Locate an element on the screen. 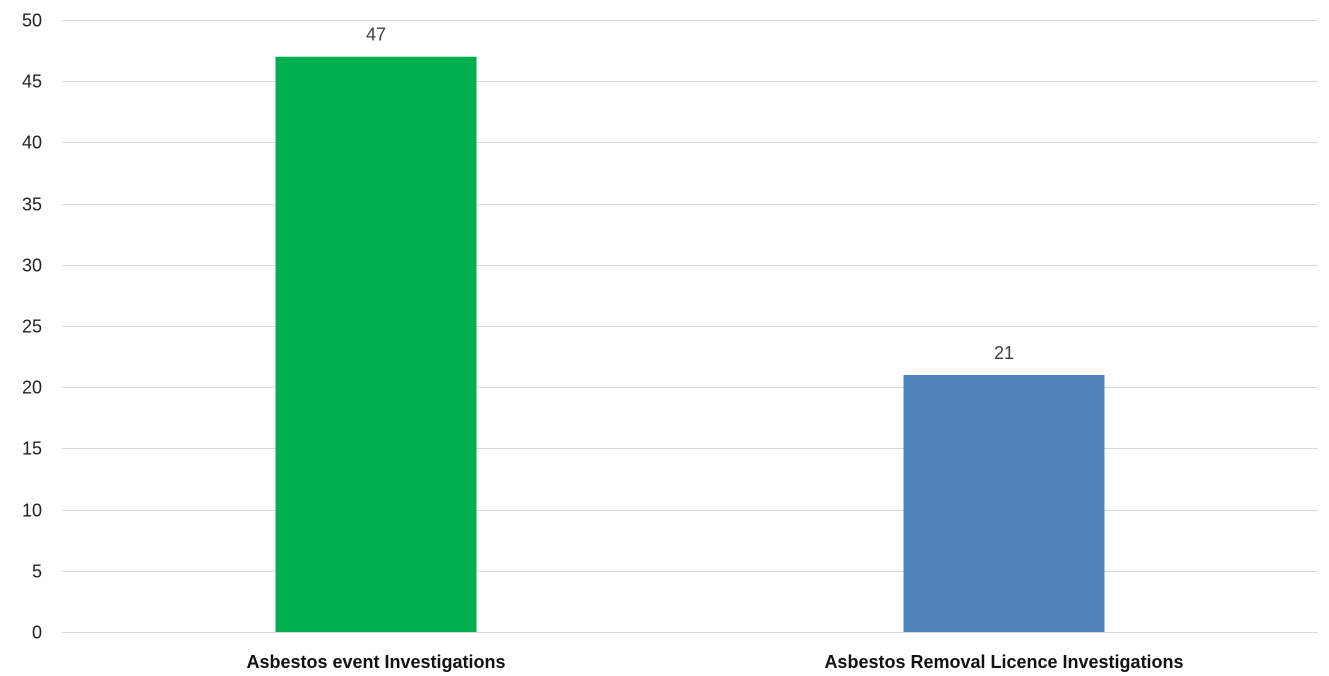  y-tick-label: 45 is located at coordinates (32, 82).